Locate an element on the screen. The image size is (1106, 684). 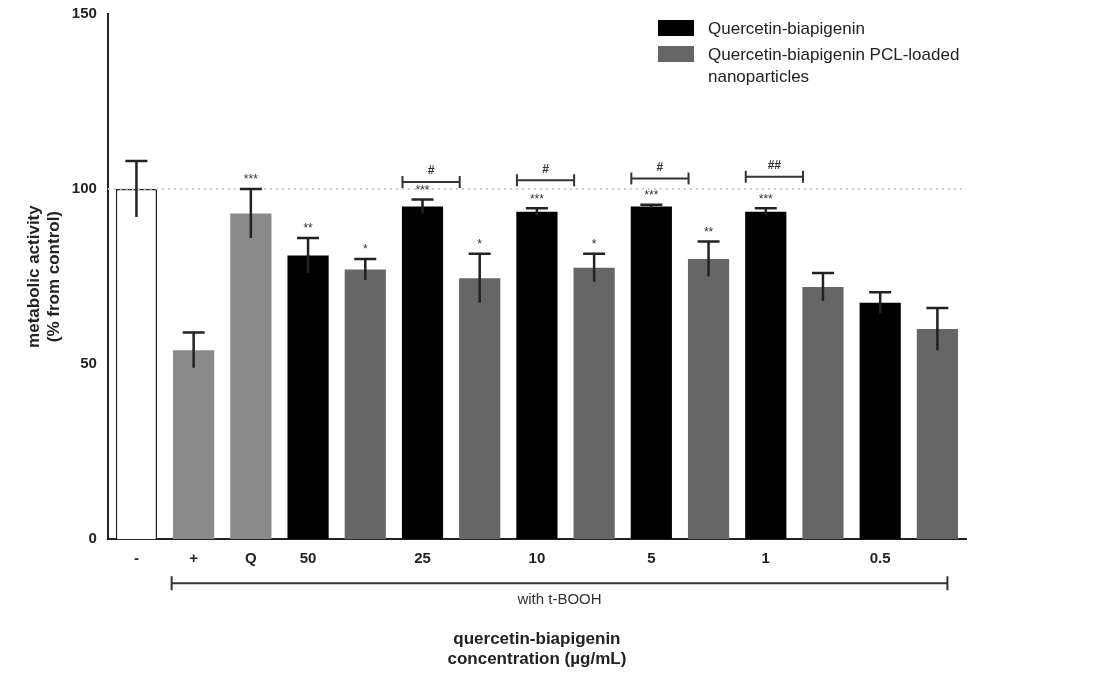
x-tick-label: 10 is located at coordinates (537, 558).